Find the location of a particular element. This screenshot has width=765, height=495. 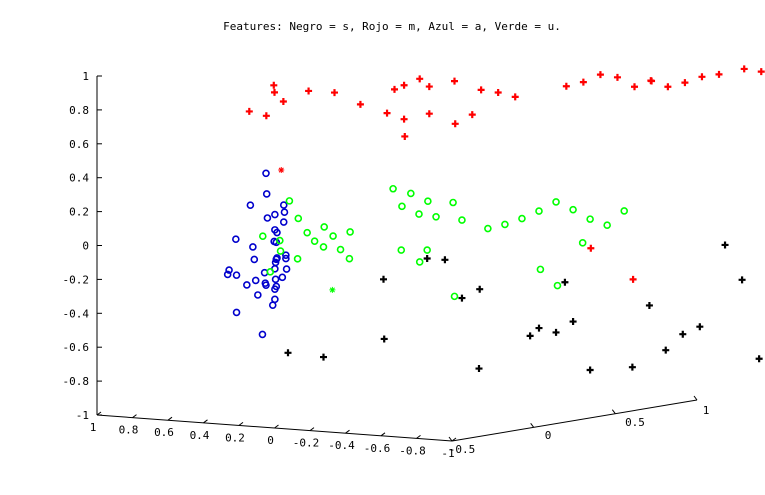

x-tick-label: -0.8 is located at coordinates (412, 450).